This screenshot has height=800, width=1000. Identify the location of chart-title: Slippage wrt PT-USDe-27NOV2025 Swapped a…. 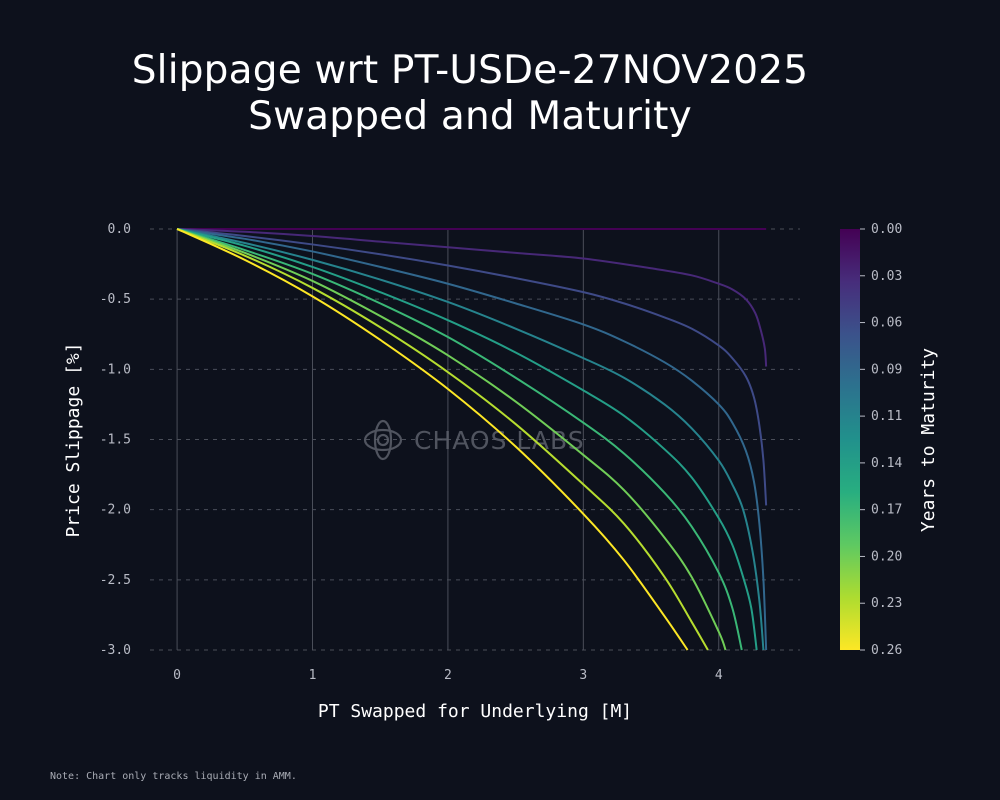
(470, 94).